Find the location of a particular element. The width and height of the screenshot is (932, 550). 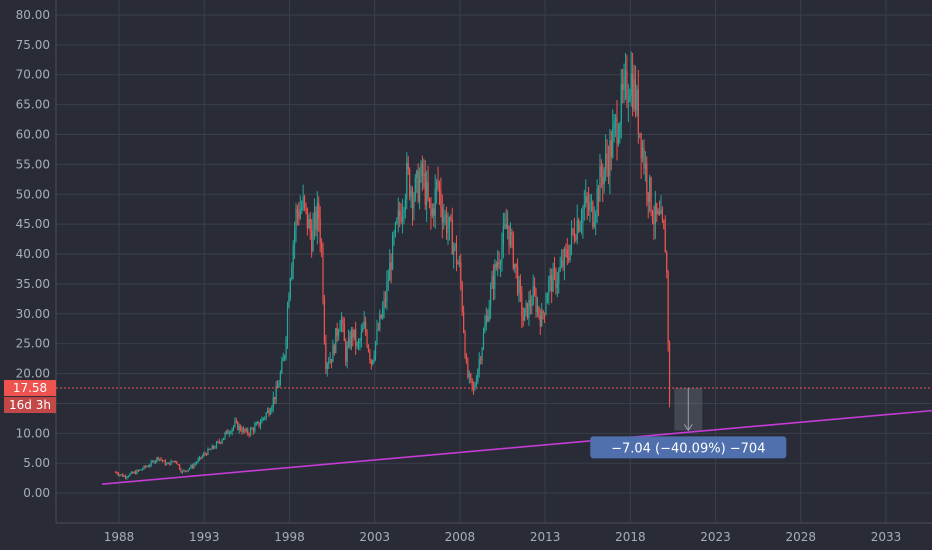

x-tick-label: 2028 is located at coordinates (800, 537).